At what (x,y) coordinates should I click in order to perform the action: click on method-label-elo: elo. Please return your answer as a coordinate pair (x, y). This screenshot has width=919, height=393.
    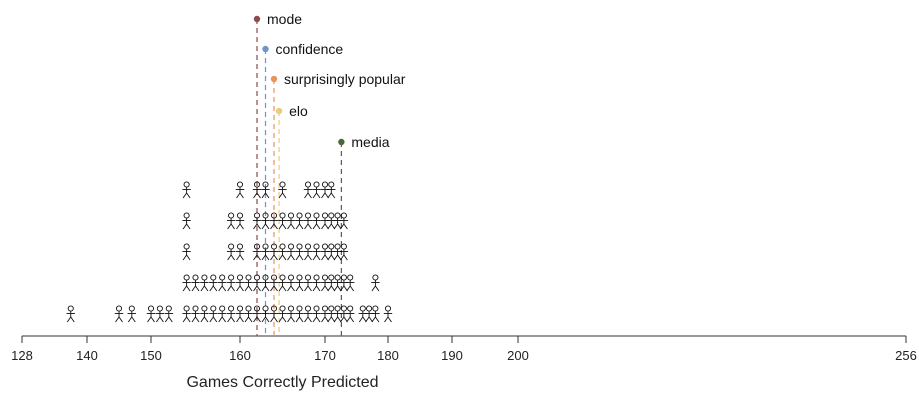
    Looking at the image, I should click on (298, 111).